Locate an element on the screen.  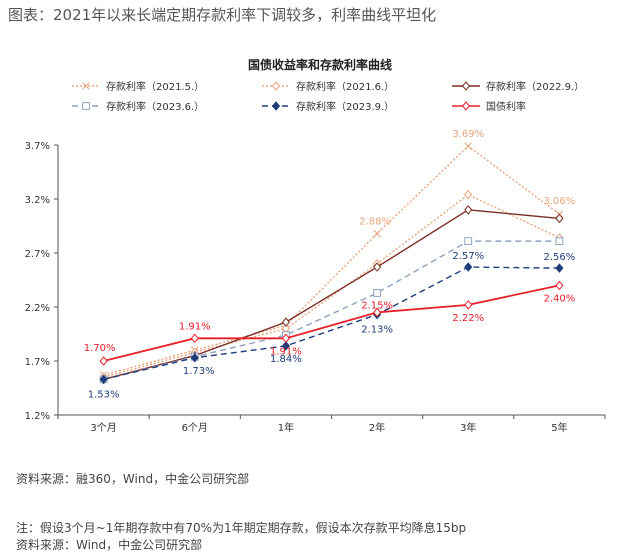
legend-item: 国债利率 is located at coordinates (489, 106).